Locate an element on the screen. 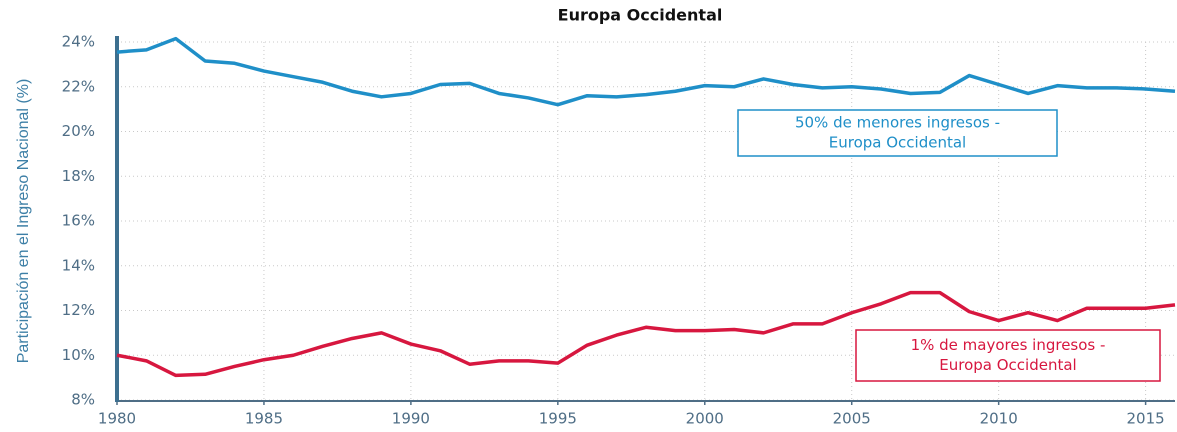  x-tick-label: 1985 is located at coordinates (264, 419).